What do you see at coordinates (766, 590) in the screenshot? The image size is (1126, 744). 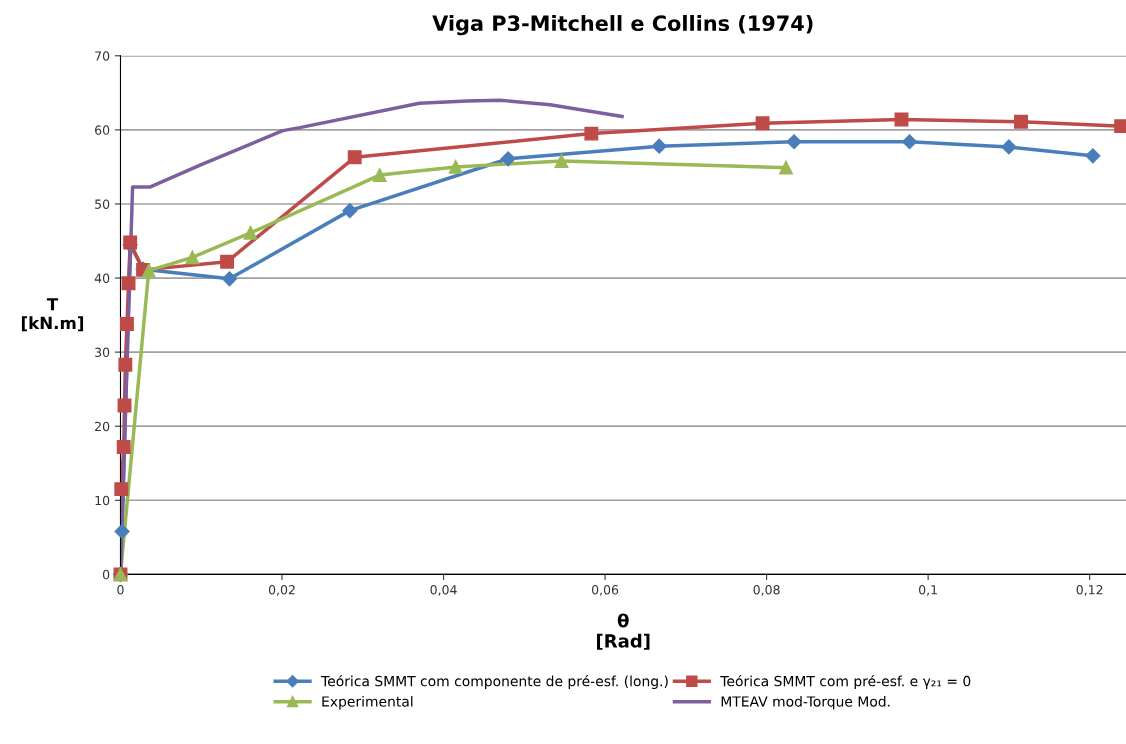 I see `x-tick-label: 0,08` at bounding box center [766, 590].